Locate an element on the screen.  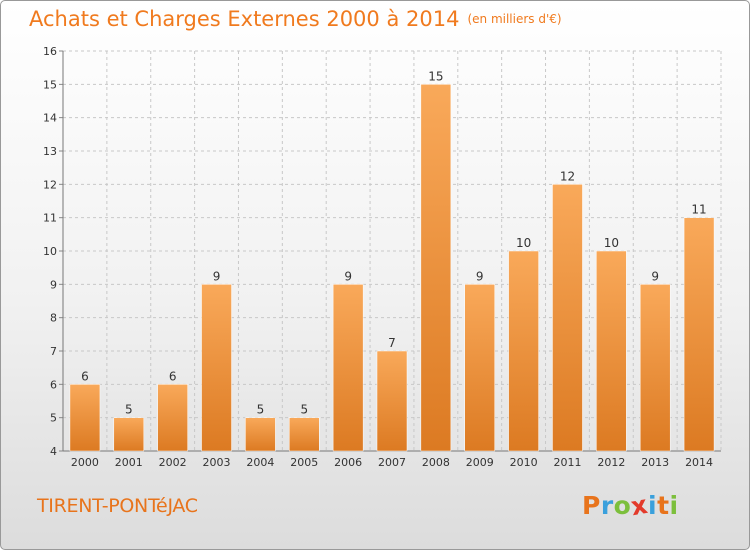
y-tick-label: 6 is located at coordinates (53, 384).